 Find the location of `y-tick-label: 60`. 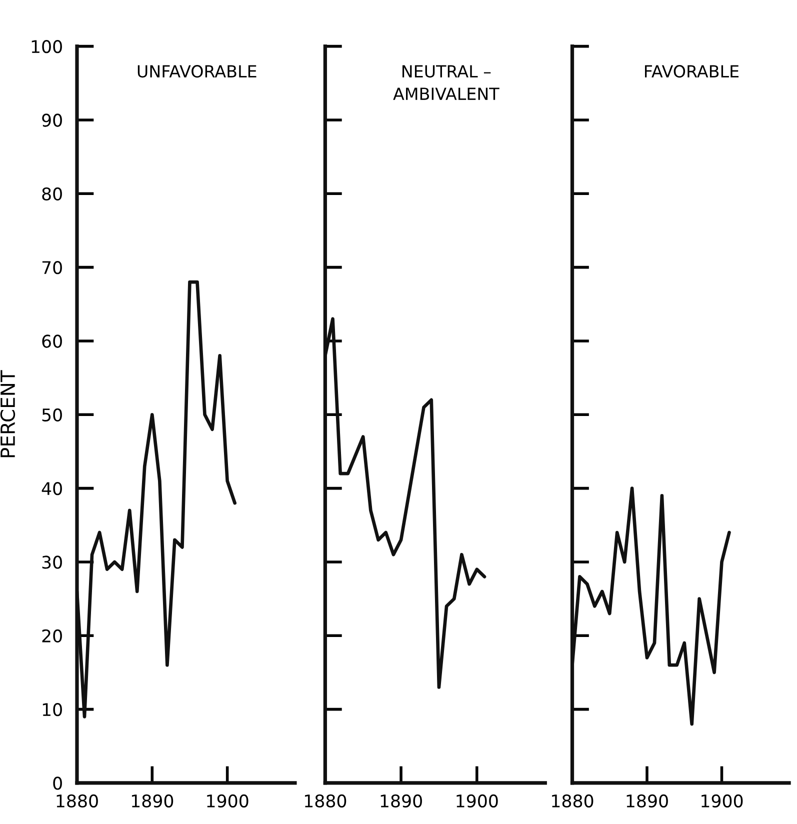

y-tick-label: 60 is located at coordinates (52, 341).